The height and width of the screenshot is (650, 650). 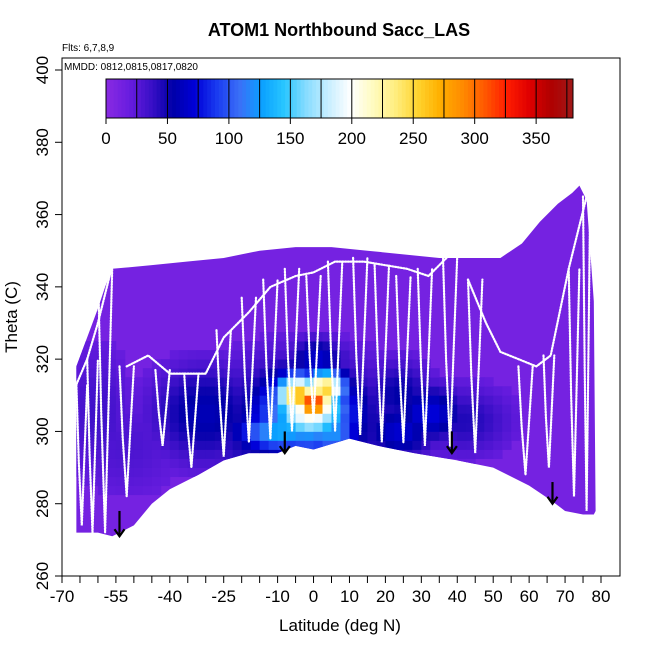 What do you see at coordinates (42, 504) in the screenshot?
I see `y-tick-label: 280` at bounding box center [42, 504].